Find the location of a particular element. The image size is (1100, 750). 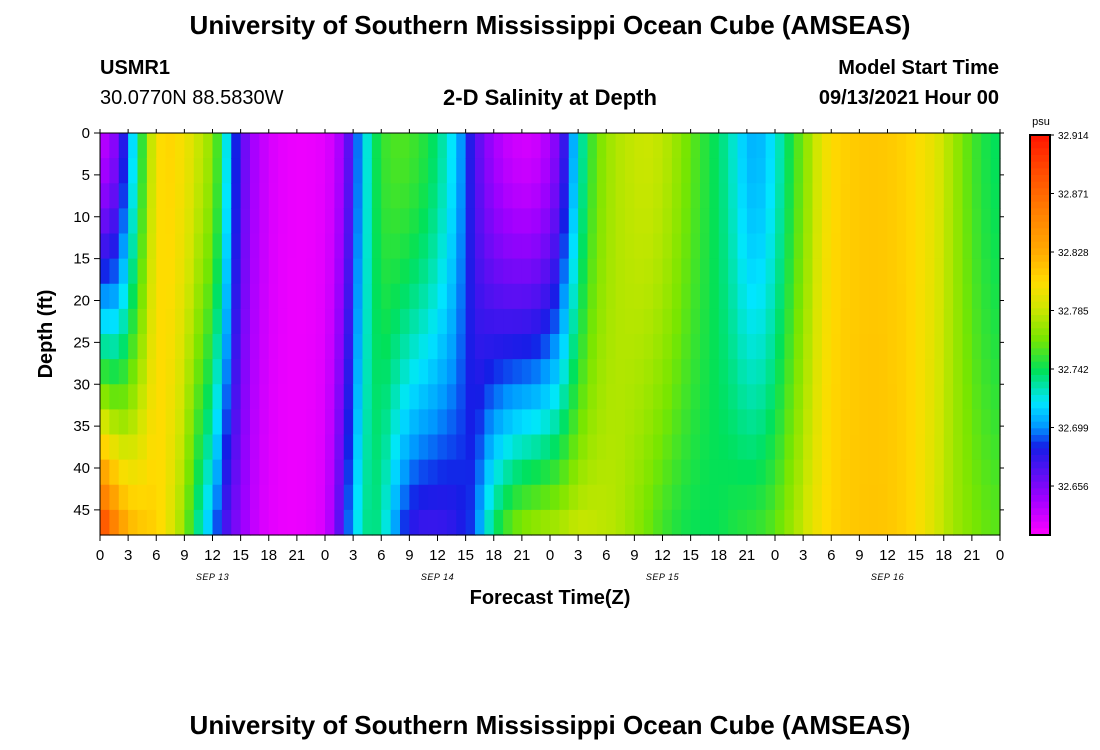

y-tick-label: 0 is located at coordinates (86, 133).